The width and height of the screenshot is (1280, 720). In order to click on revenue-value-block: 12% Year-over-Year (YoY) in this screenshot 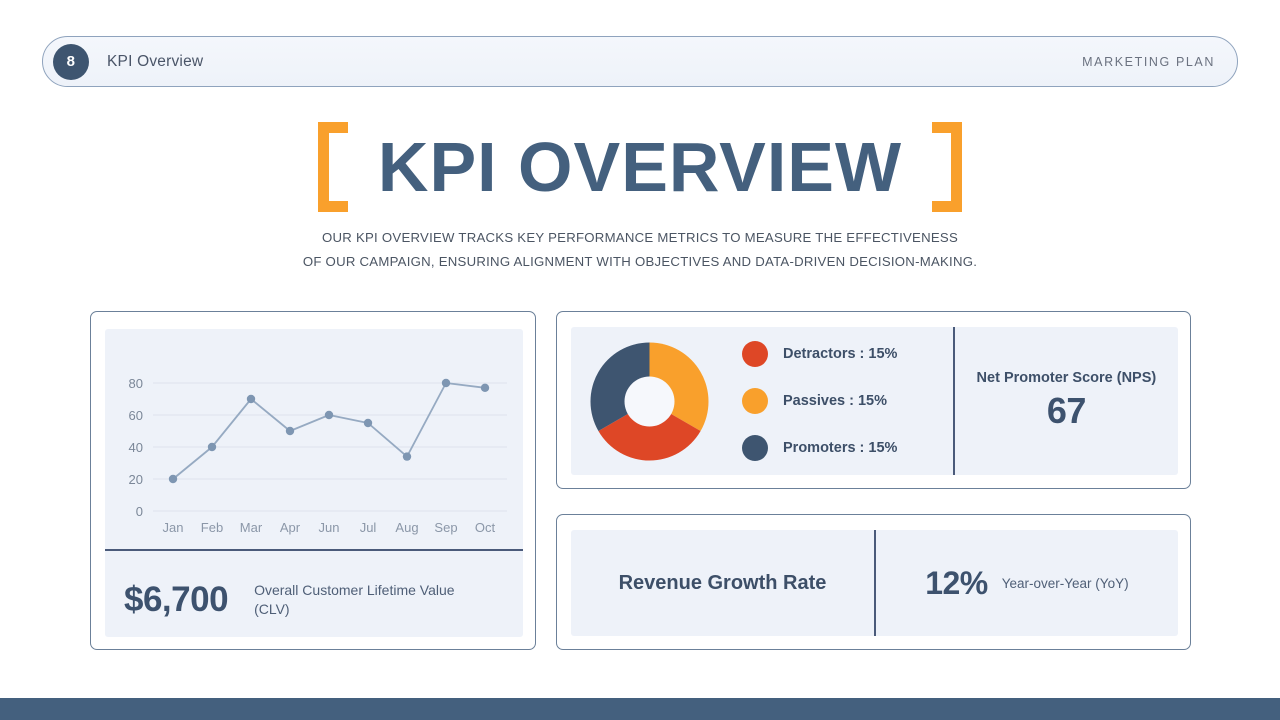, I will do `click(1027, 583)`.